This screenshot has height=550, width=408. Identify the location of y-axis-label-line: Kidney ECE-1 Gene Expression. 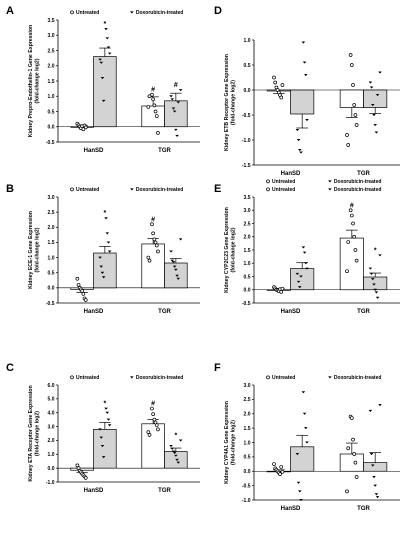
(31, 250).